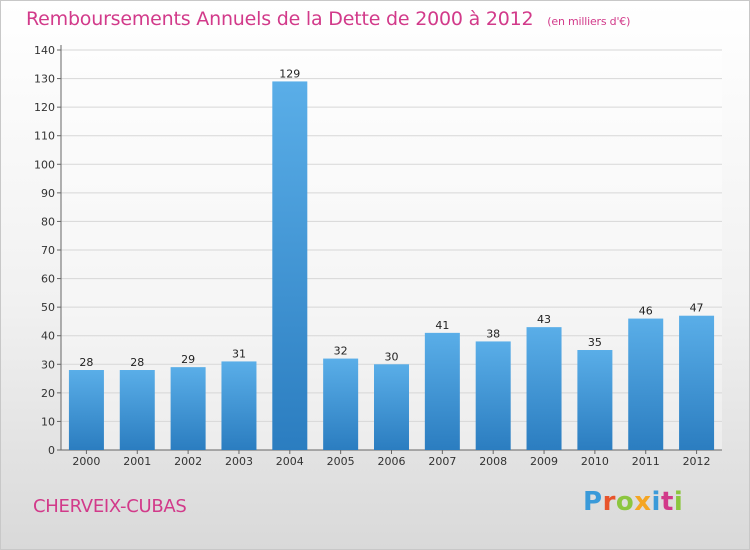  I want to click on x-tick-label-2011: 2011, so click(646, 461).